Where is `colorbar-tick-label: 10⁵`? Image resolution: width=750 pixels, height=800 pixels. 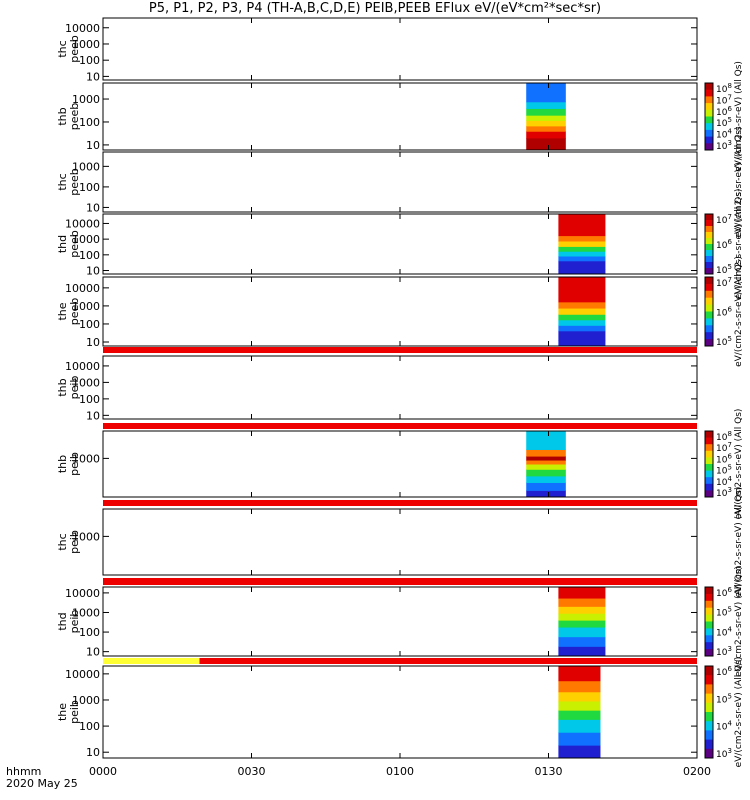
colorbar-tick-label: 10⁵ is located at coordinates (724, 612).